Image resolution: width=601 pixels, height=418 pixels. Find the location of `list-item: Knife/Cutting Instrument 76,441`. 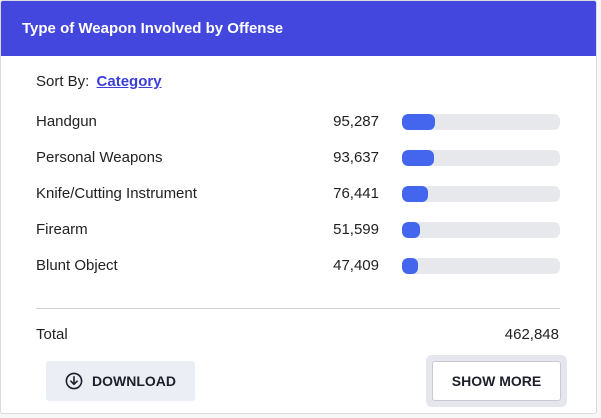

list-item: Knife/Cutting Instrument 76,441 is located at coordinates (298, 194).